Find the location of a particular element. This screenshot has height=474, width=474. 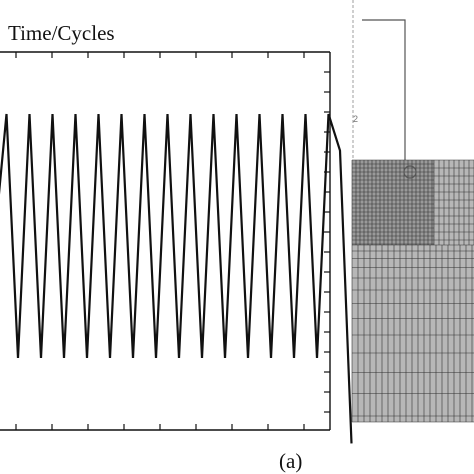

mesh-indenter-block is located at coordinates (393, 202).